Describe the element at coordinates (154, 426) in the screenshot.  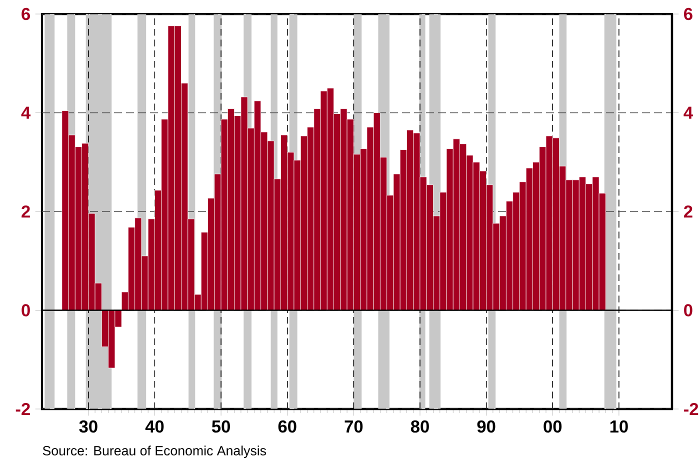
I see `x-tick-label: 40` at that location.